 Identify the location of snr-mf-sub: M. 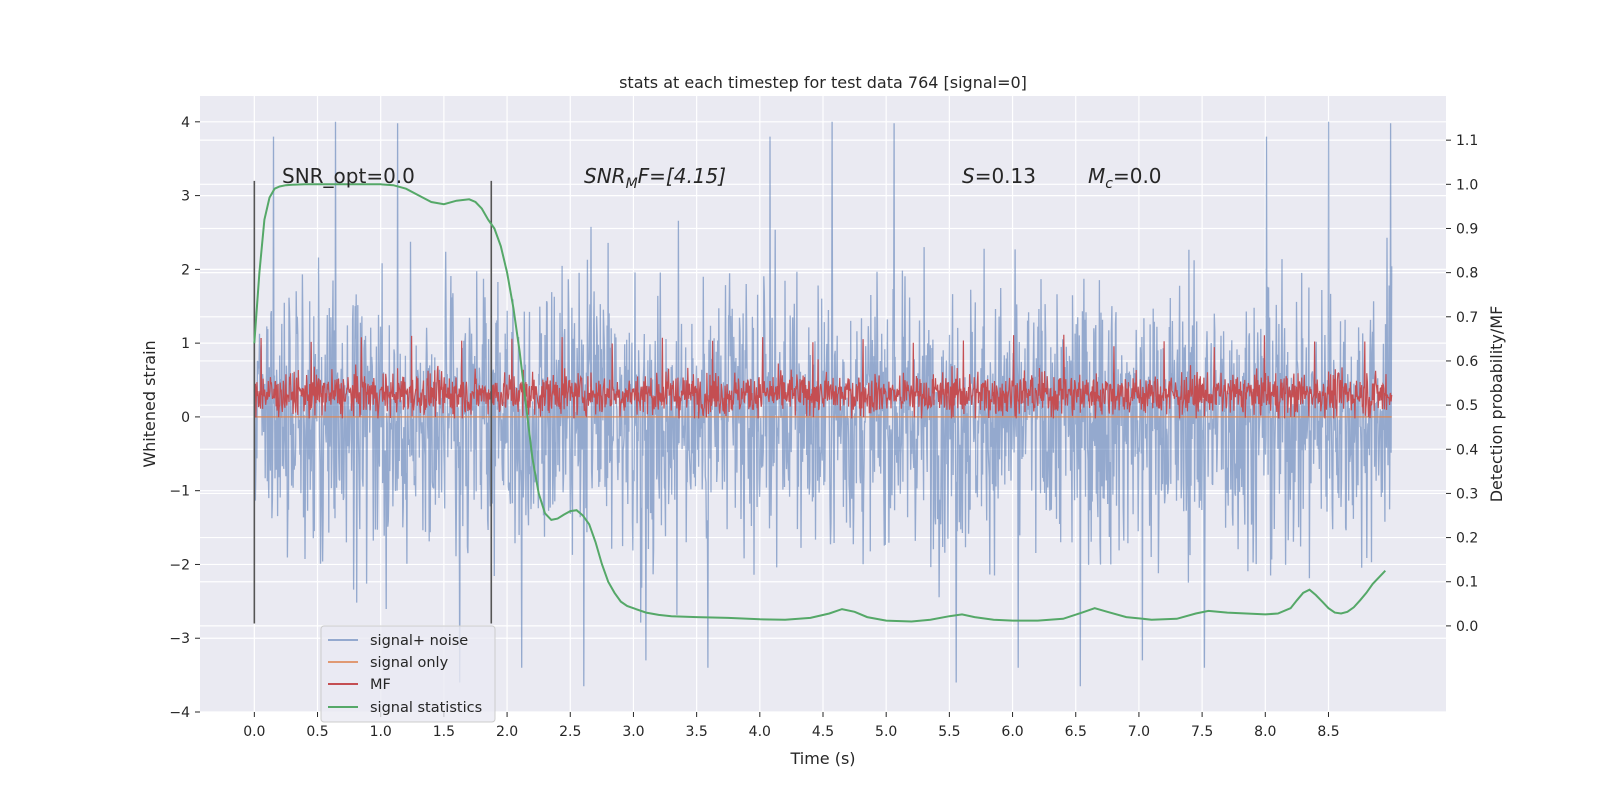
(632, 184).